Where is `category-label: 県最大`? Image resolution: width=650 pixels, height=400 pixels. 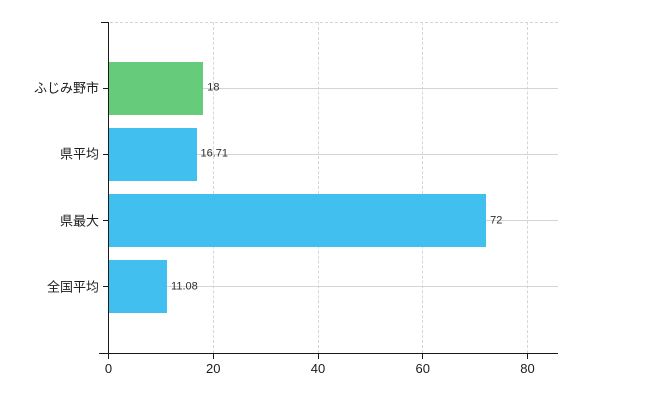
category-label: 県最大 is located at coordinates (79, 221).